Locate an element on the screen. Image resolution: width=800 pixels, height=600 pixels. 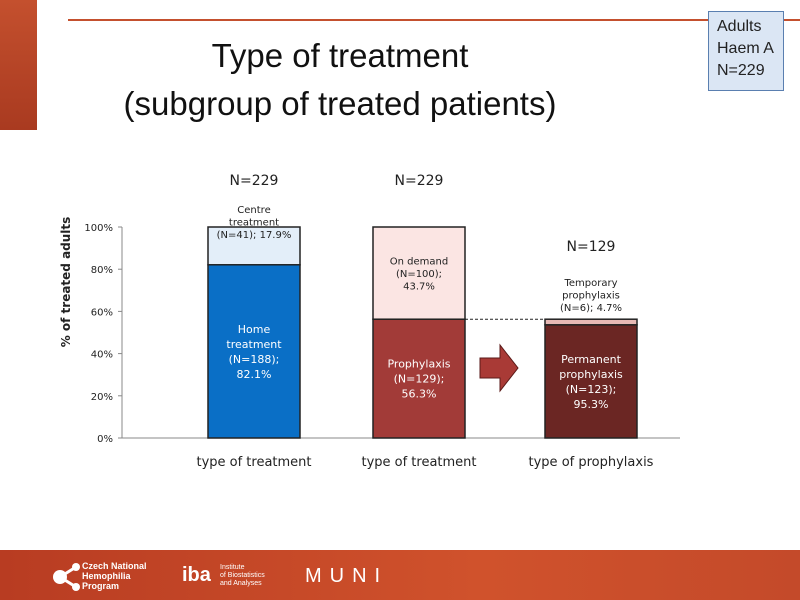
y-axis-label: % of treated adults is located at coordinates (66, 282).